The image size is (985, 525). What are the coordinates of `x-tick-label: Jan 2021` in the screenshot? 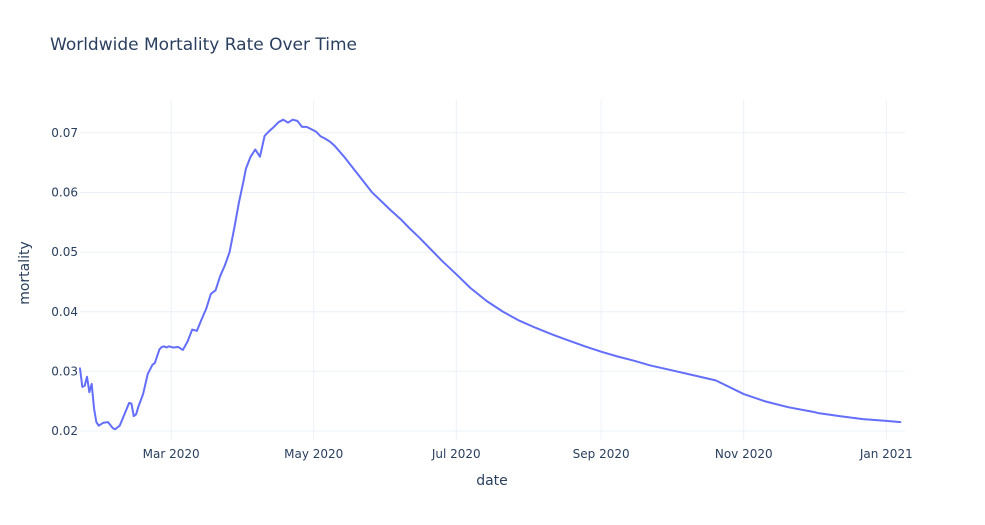 It's located at (886, 454).